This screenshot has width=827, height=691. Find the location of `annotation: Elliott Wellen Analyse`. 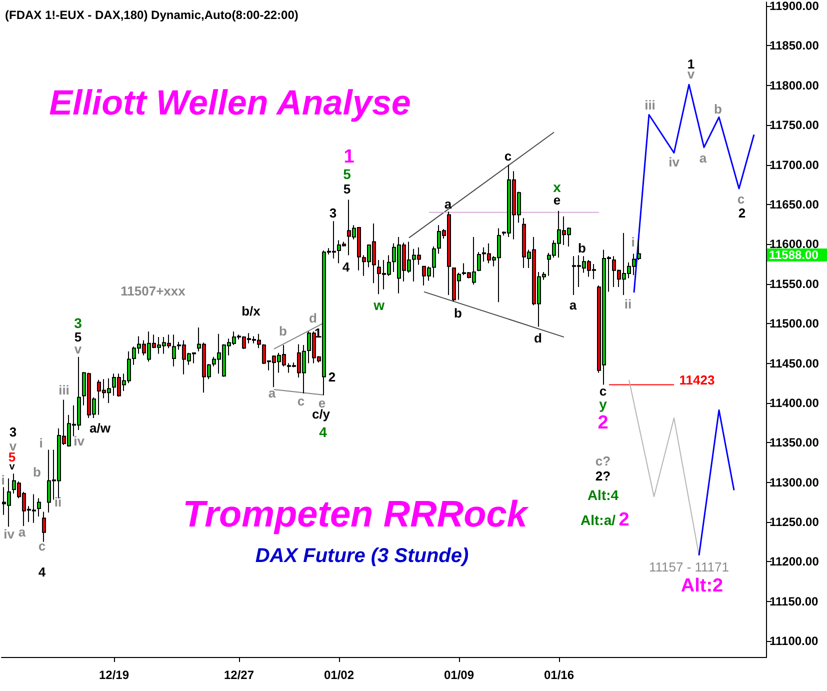

annotation: Elliott Wellen Analyse is located at coordinates (230, 103).